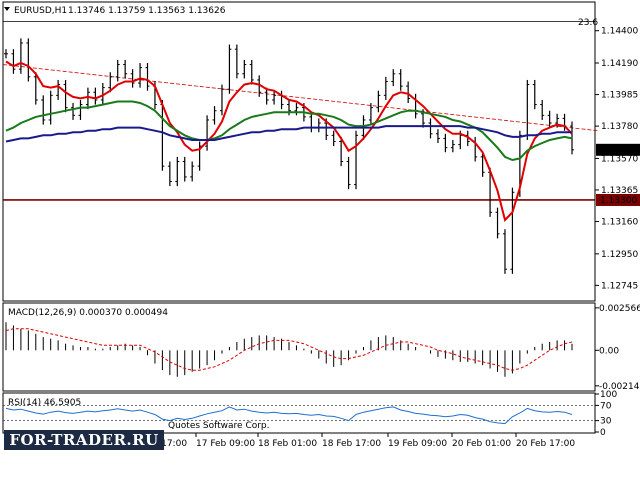  I want to click on macd-tick-label: 0.00, so click(609, 351).